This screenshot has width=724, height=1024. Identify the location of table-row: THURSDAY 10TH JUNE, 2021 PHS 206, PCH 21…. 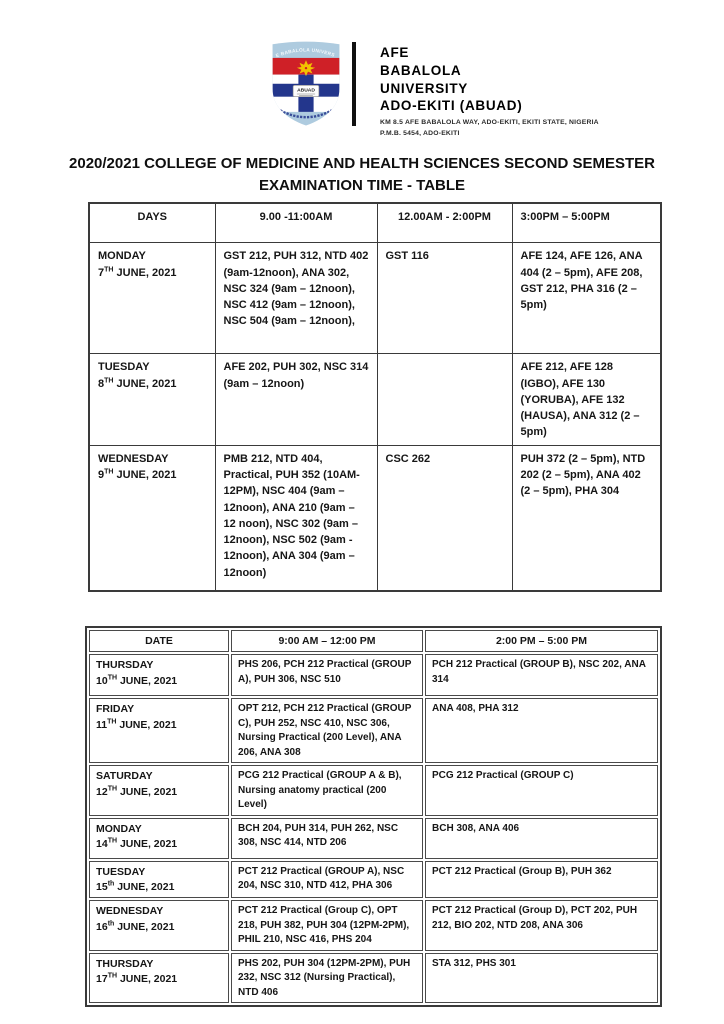
(373, 675).